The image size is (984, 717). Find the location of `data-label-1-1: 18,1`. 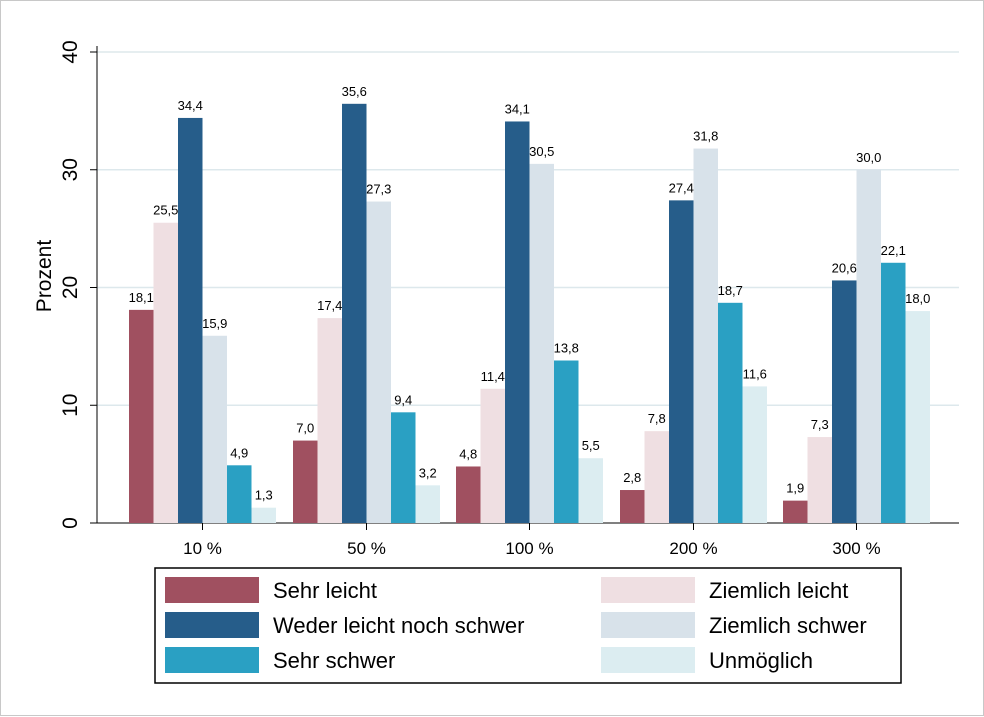

data-label-1-1: 18,1 is located at coordinates (141, 297).